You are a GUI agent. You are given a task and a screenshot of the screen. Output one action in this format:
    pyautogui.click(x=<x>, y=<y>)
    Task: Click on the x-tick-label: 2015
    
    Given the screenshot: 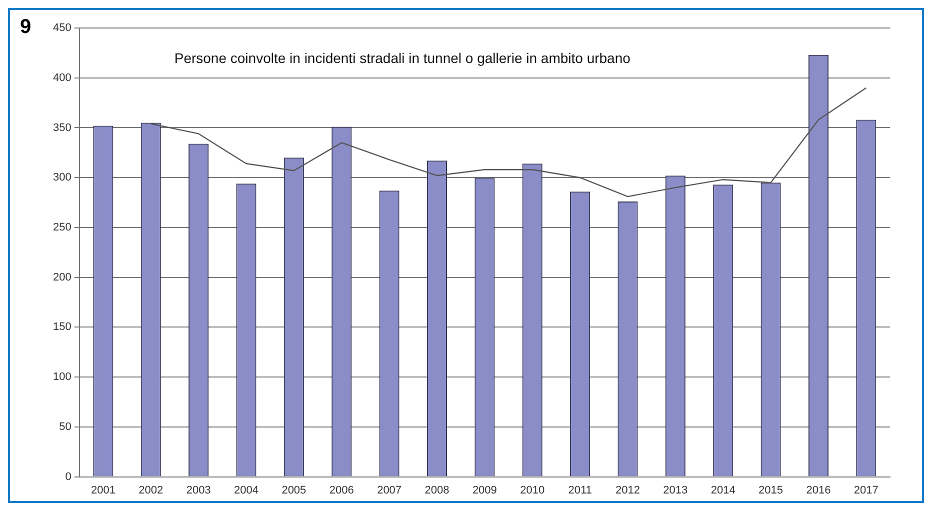 What is the action you would take?
    pyautogui.click(x=771, y=490)
    